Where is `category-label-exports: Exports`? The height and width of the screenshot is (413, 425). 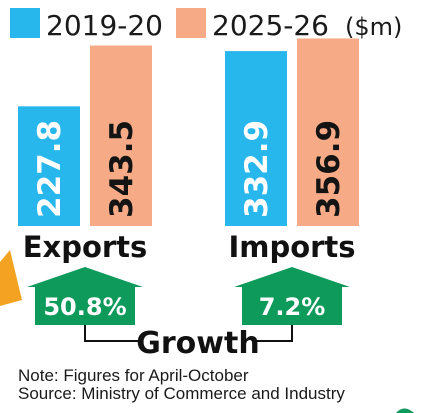 category-label-exports: Exports is located at coordinates (85, 247).